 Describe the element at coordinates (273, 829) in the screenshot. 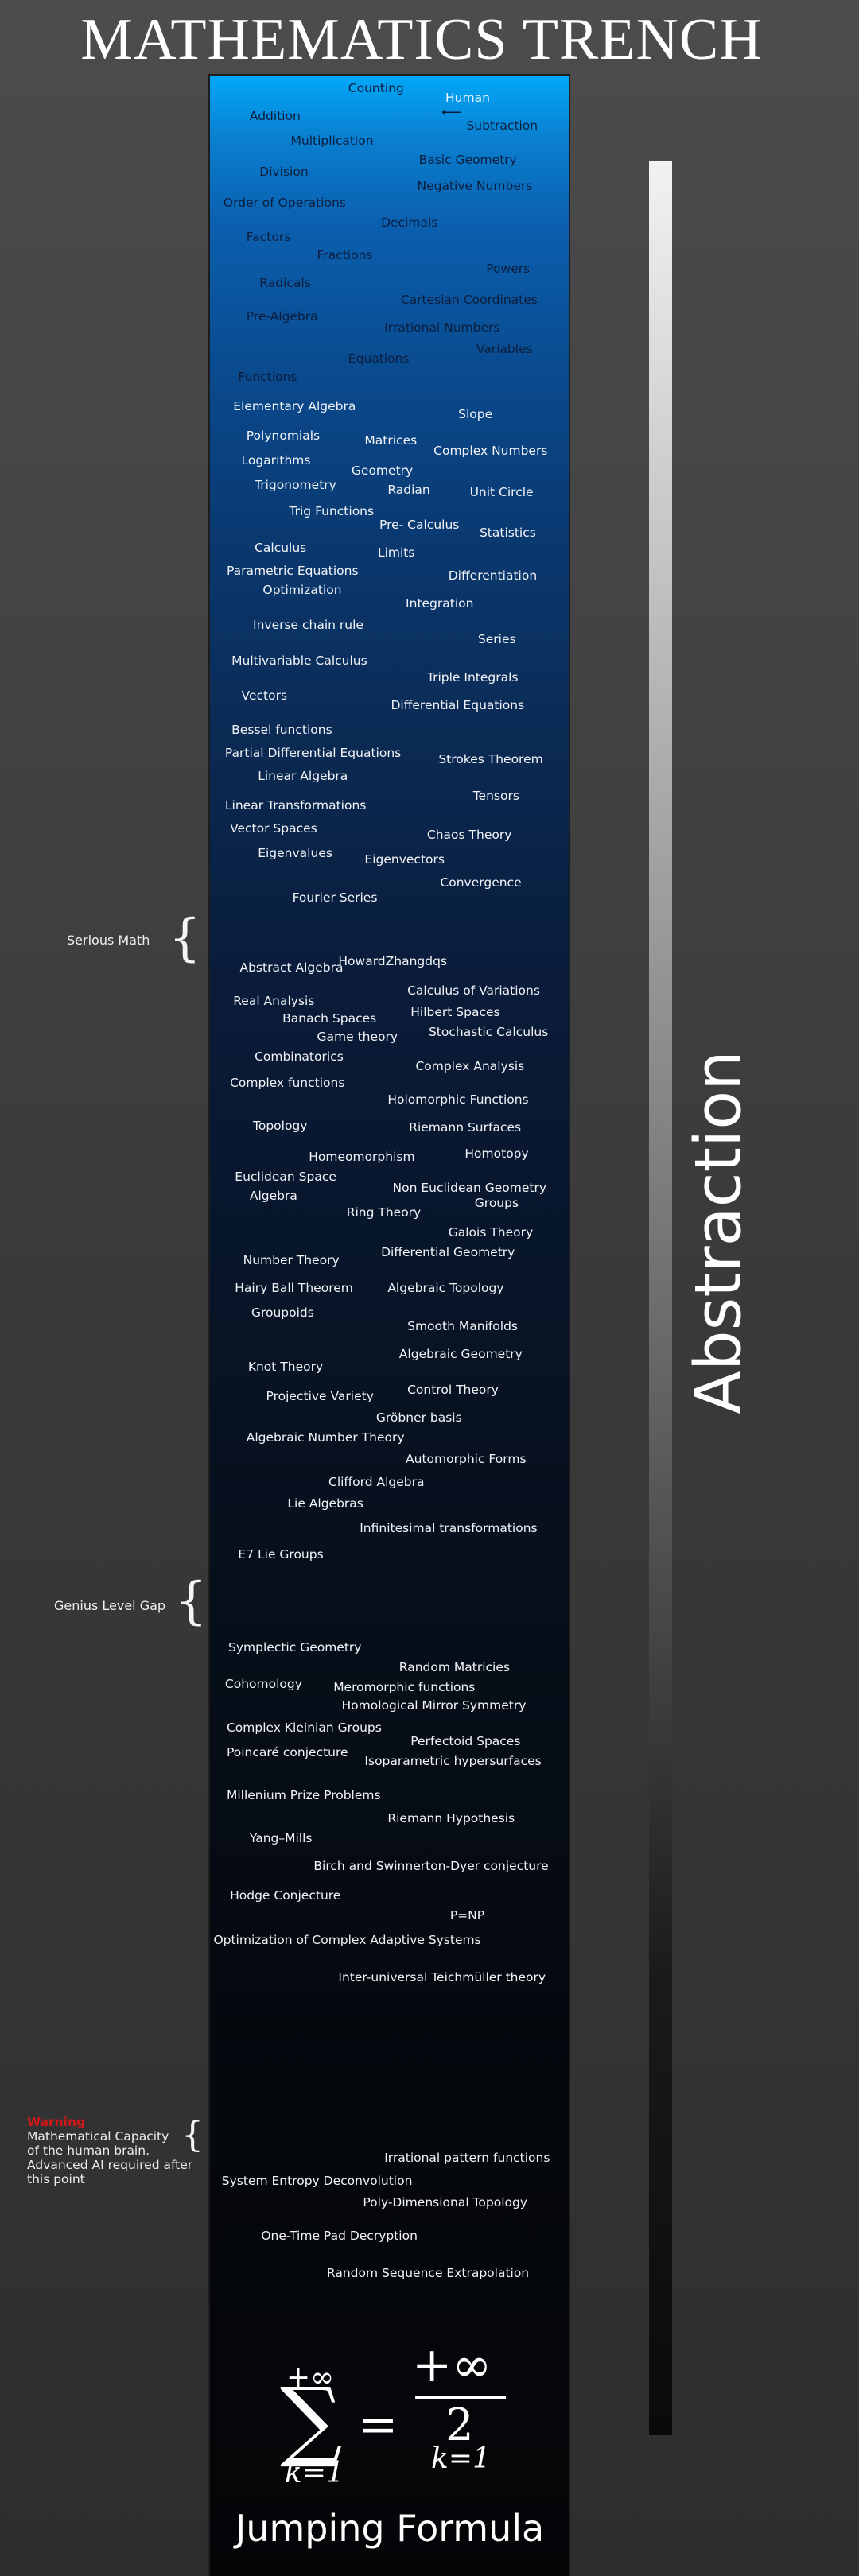

I see `topic-label: Vector Spaces` at that location.